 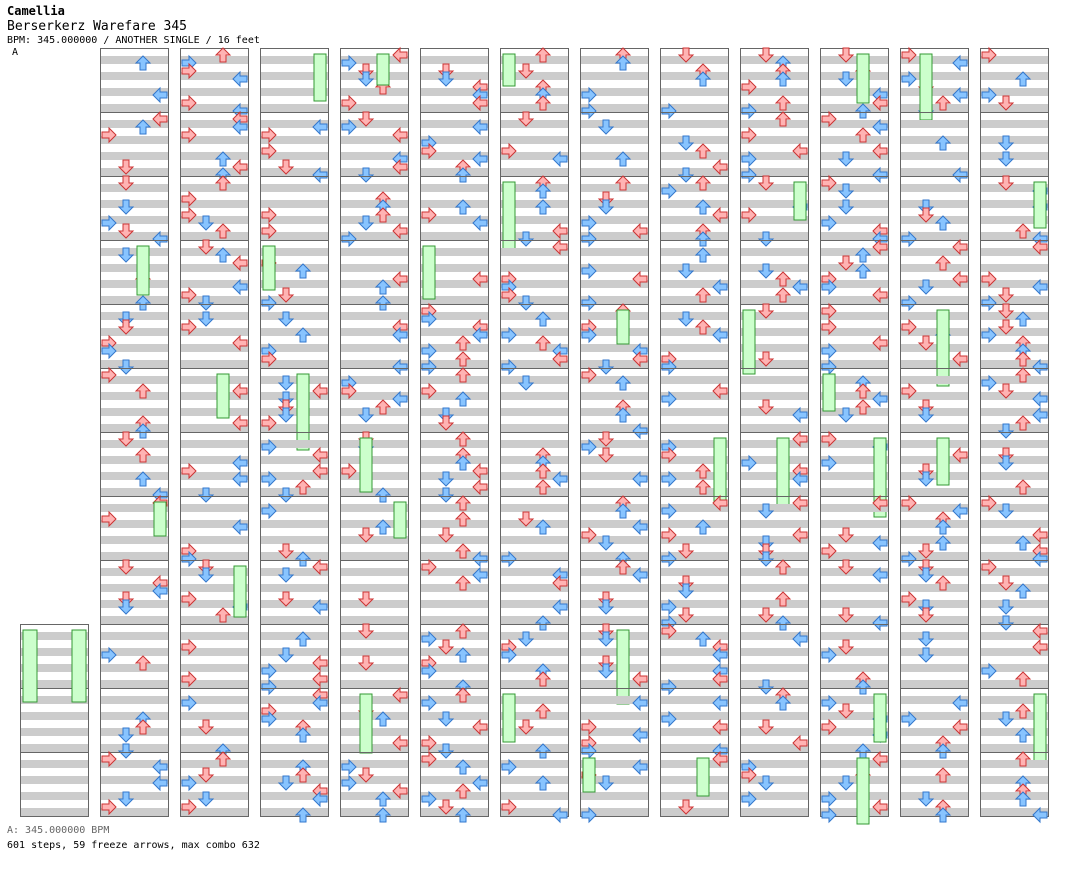 I want to click on song-title: Berserkerz Warefare 345, so click(x=97, y=26).